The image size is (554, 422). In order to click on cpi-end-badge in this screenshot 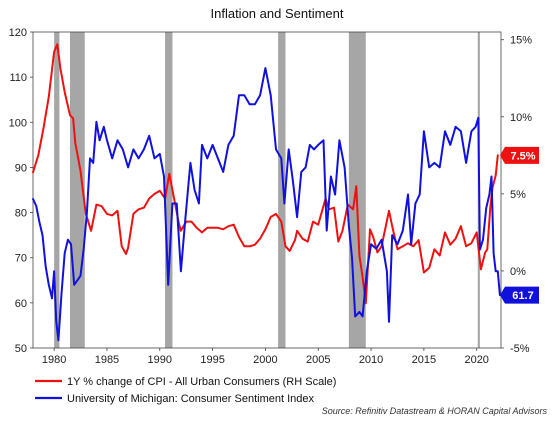, I will do `click(519, 155)`.